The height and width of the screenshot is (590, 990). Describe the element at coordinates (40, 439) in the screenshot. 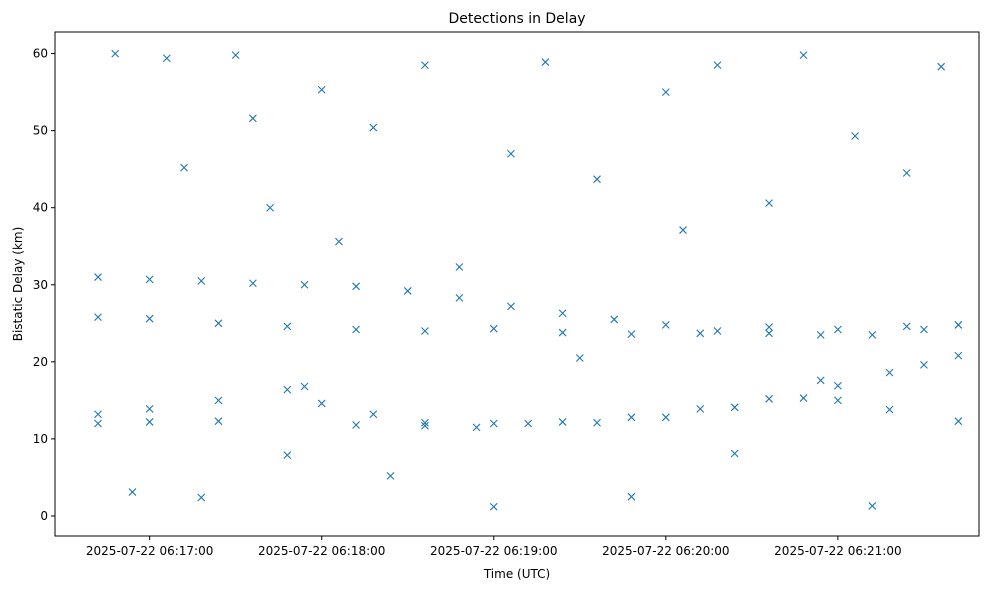

I see `y-tick-label: 10` at that location.